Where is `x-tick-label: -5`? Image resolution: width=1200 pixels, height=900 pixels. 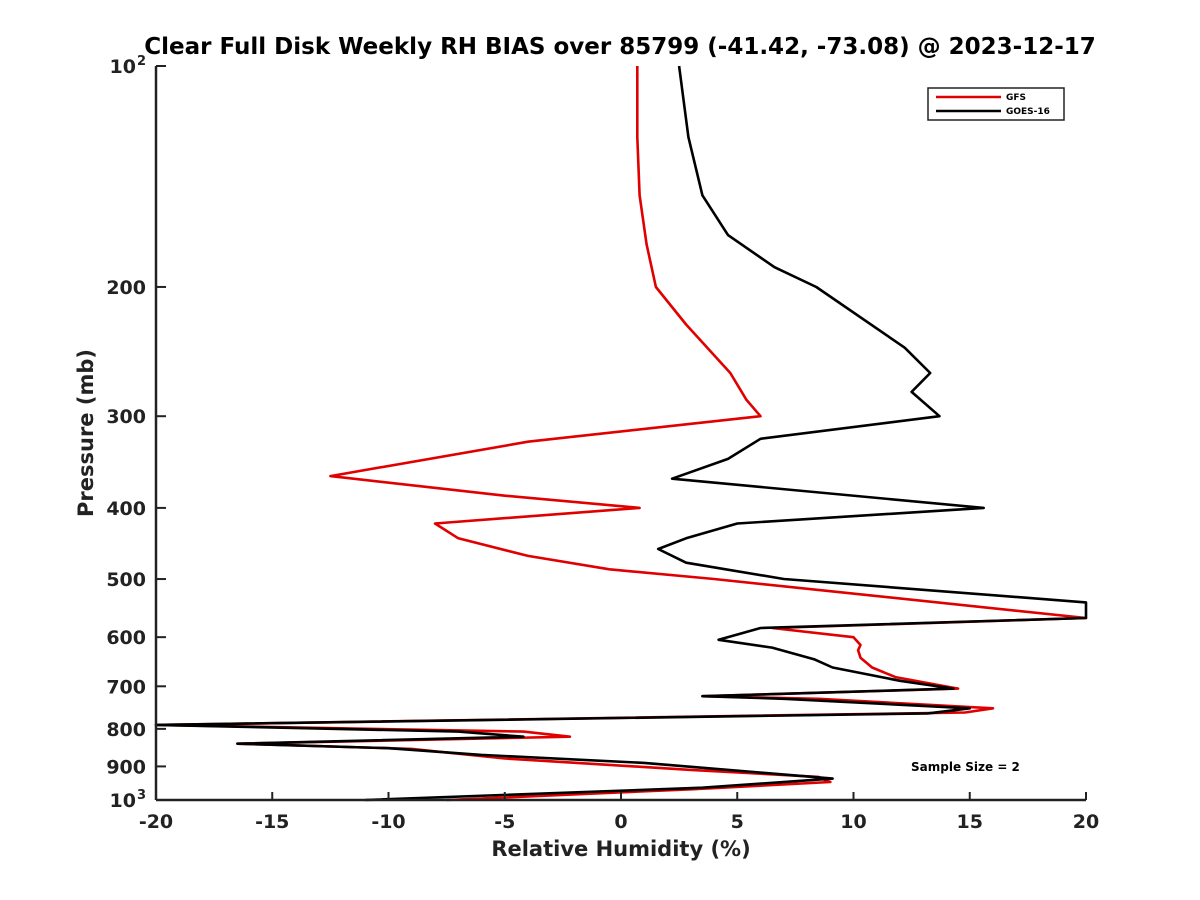
x-tick-label: -5 is located at coordinates (504, 822).